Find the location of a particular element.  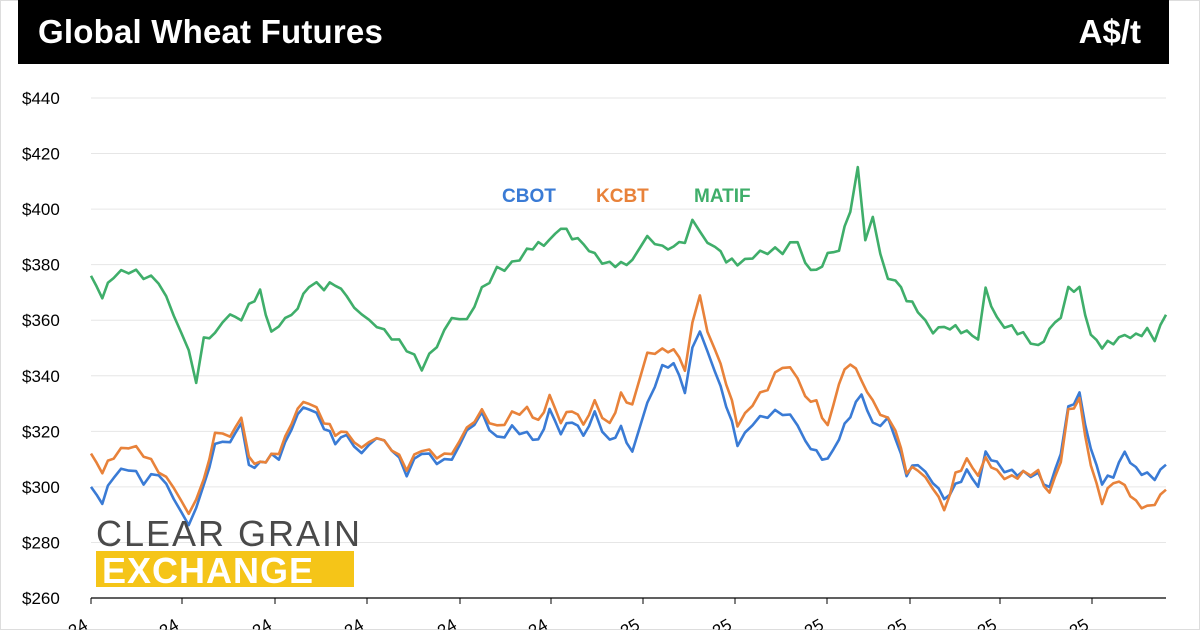

y-tick-label: $260 is located at coordinates (41, 598).